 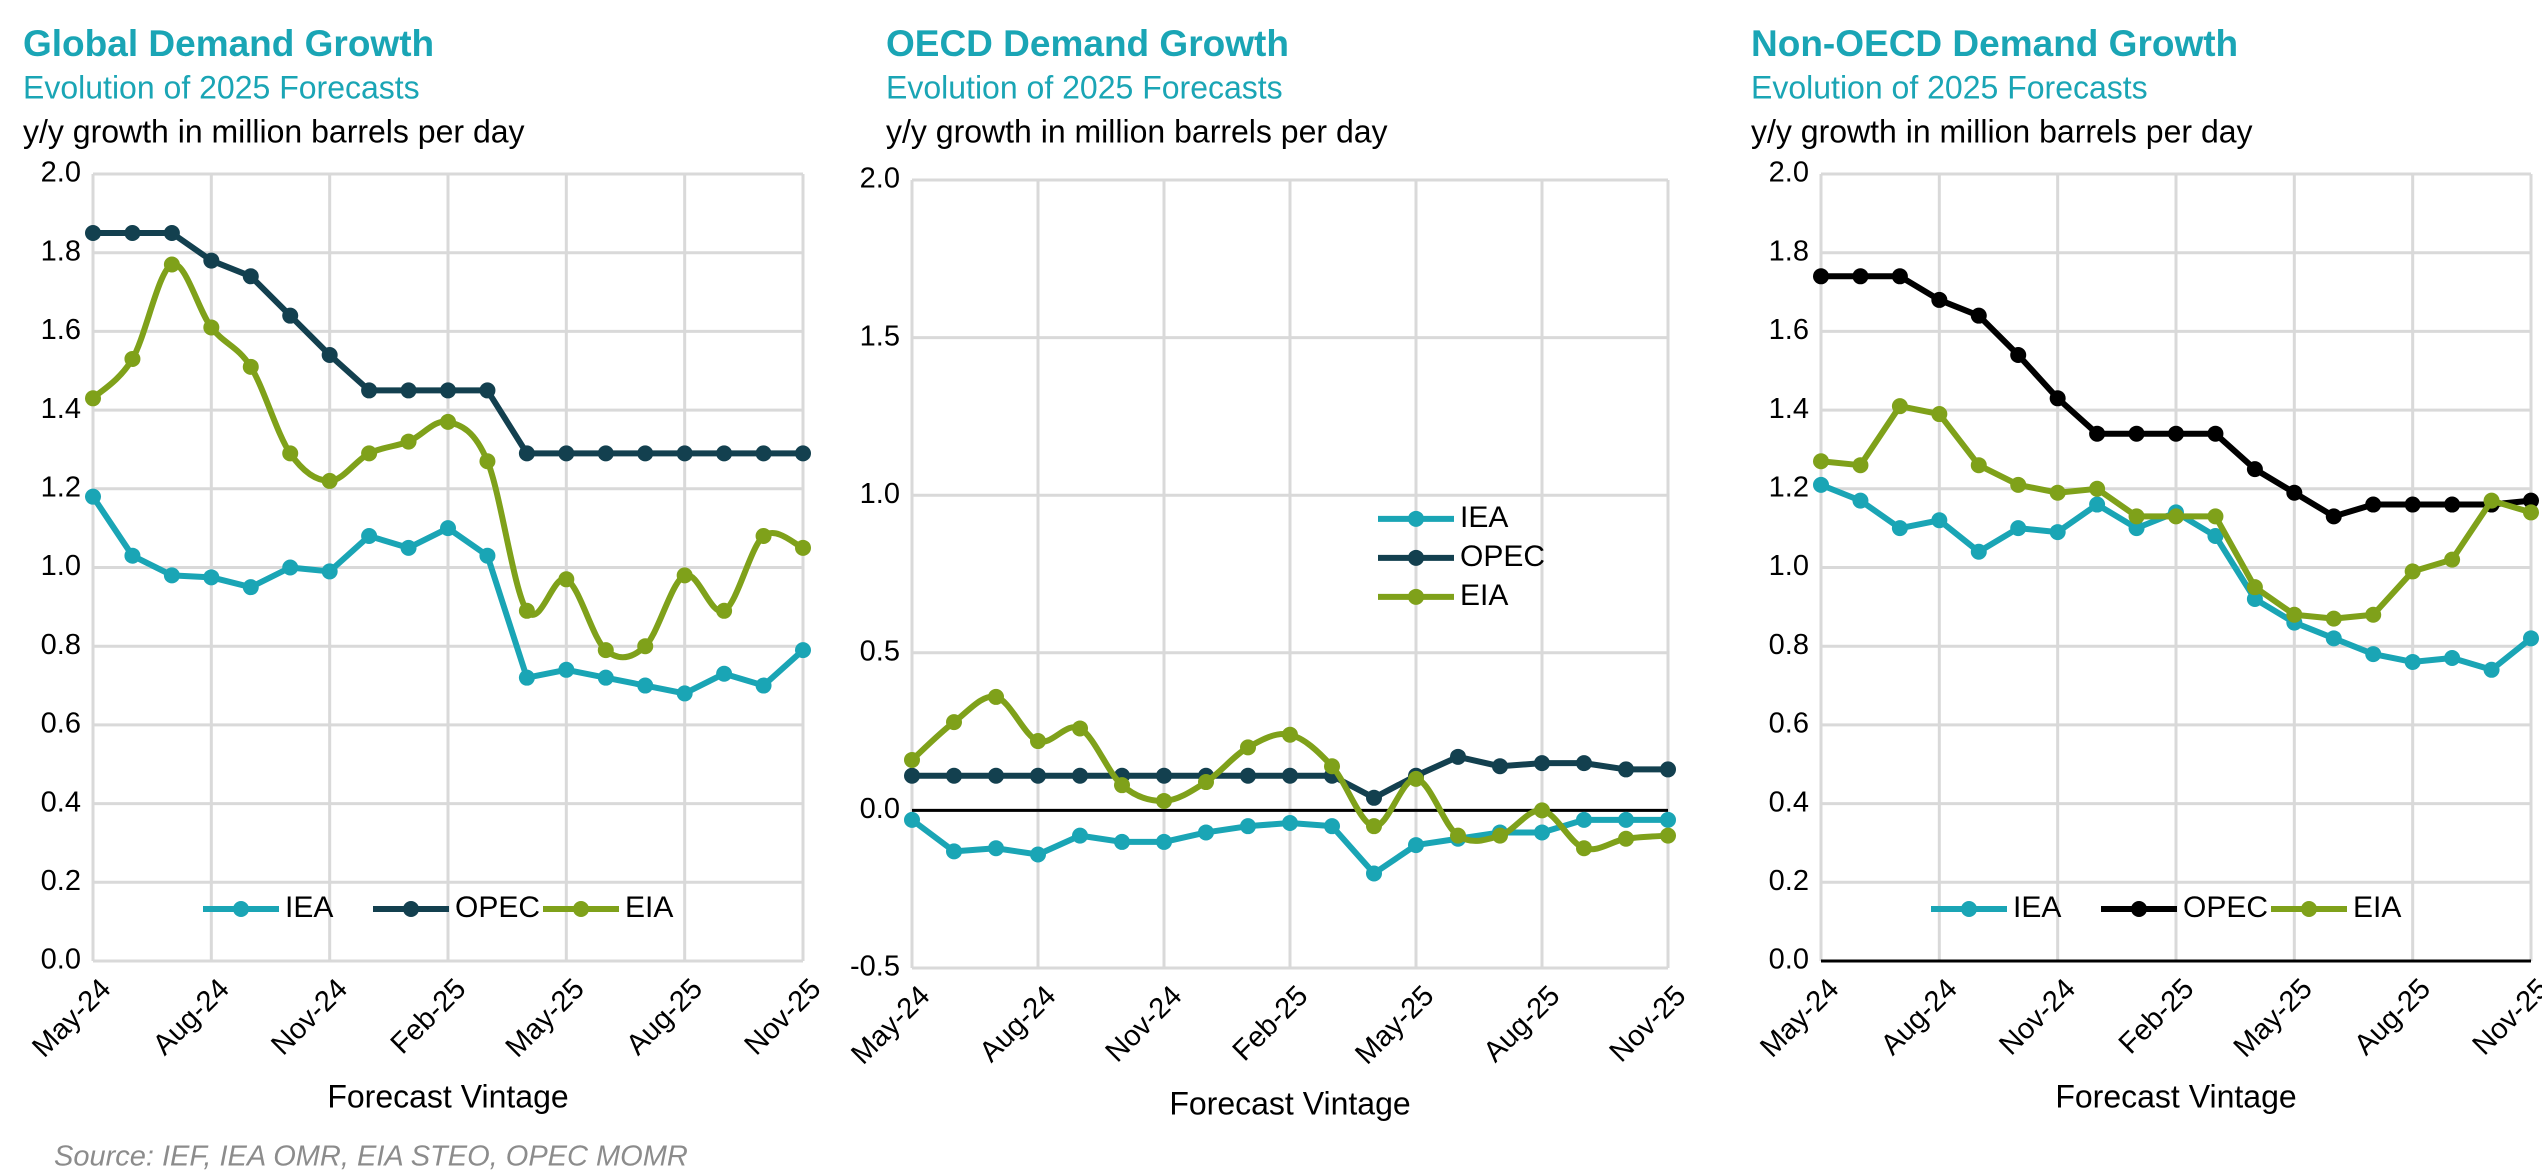 What do you see at coordinates (875, 967) in the screenshot?
I see `y-tick-label: -0.5` at bounding box center [875, 967].